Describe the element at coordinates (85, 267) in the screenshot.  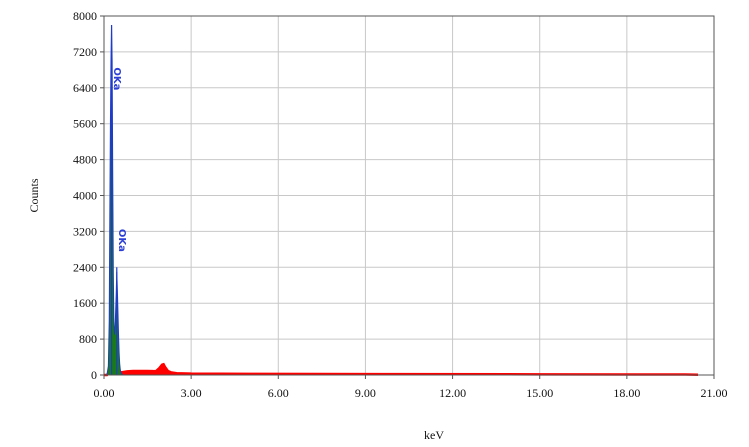
I see `y-tick-label: 2400` at that location.